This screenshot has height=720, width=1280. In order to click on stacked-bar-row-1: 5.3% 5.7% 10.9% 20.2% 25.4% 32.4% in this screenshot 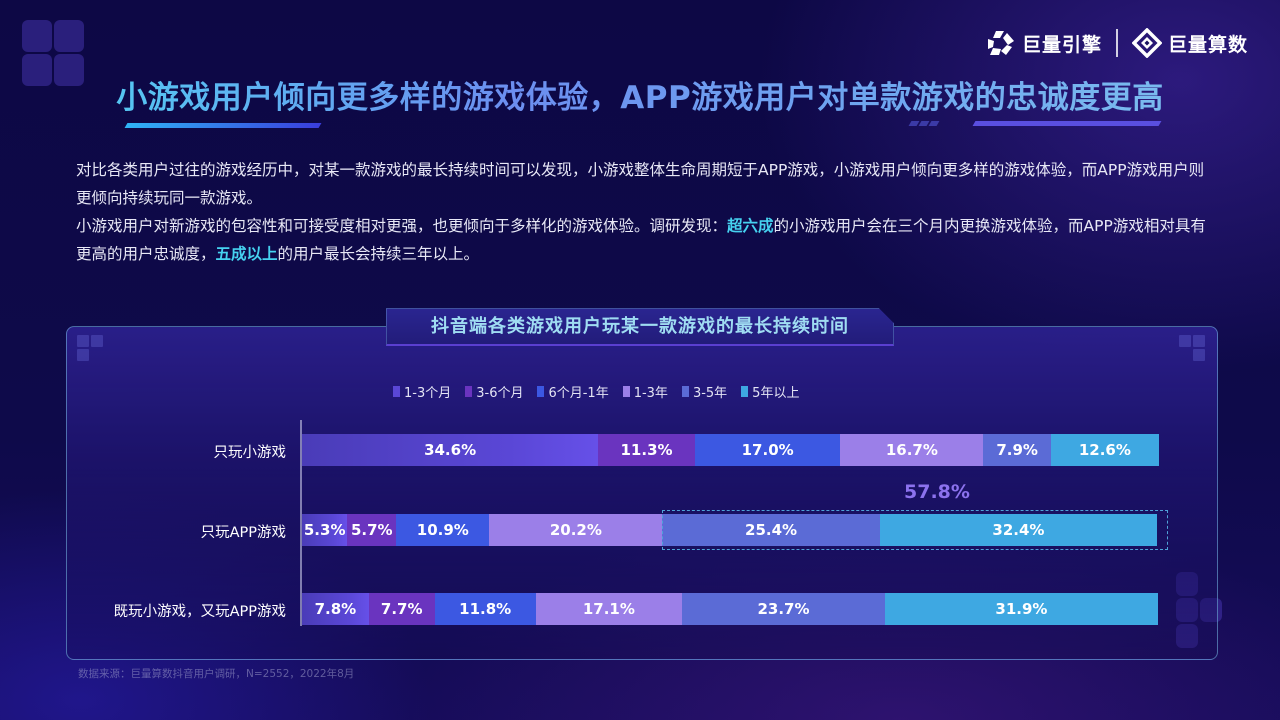, I will do `click(730, 530)`.